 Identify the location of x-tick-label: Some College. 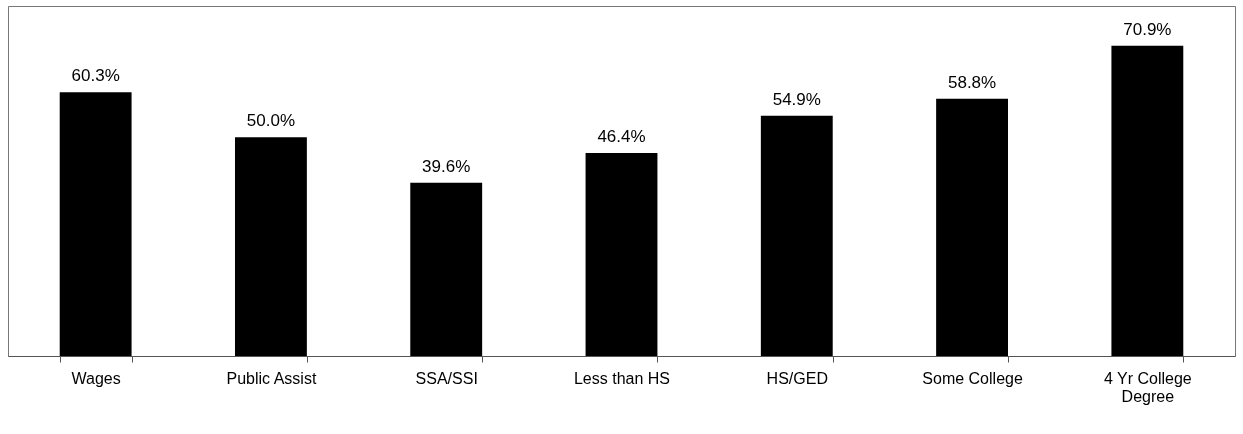
(972, 378).